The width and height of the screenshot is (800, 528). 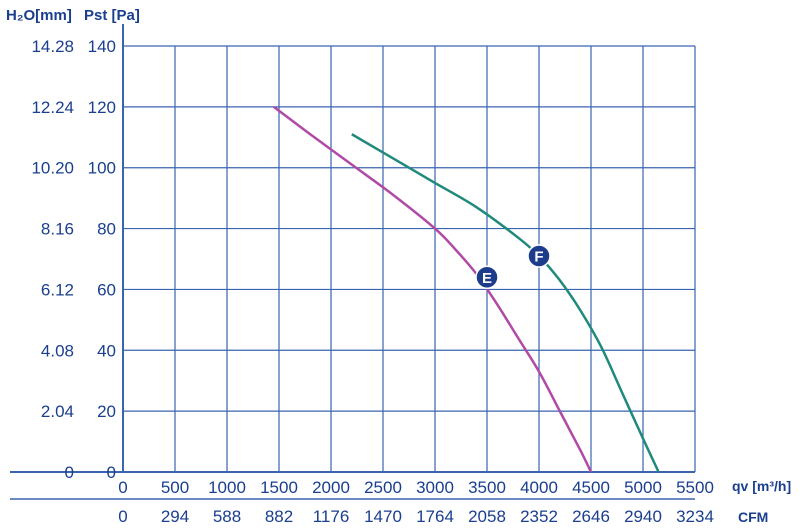 What do you see at coordinates (122, 487) in the screenshot?
I see `x-tick-label-m3h-0: 0` at bounding box center [122, 487].